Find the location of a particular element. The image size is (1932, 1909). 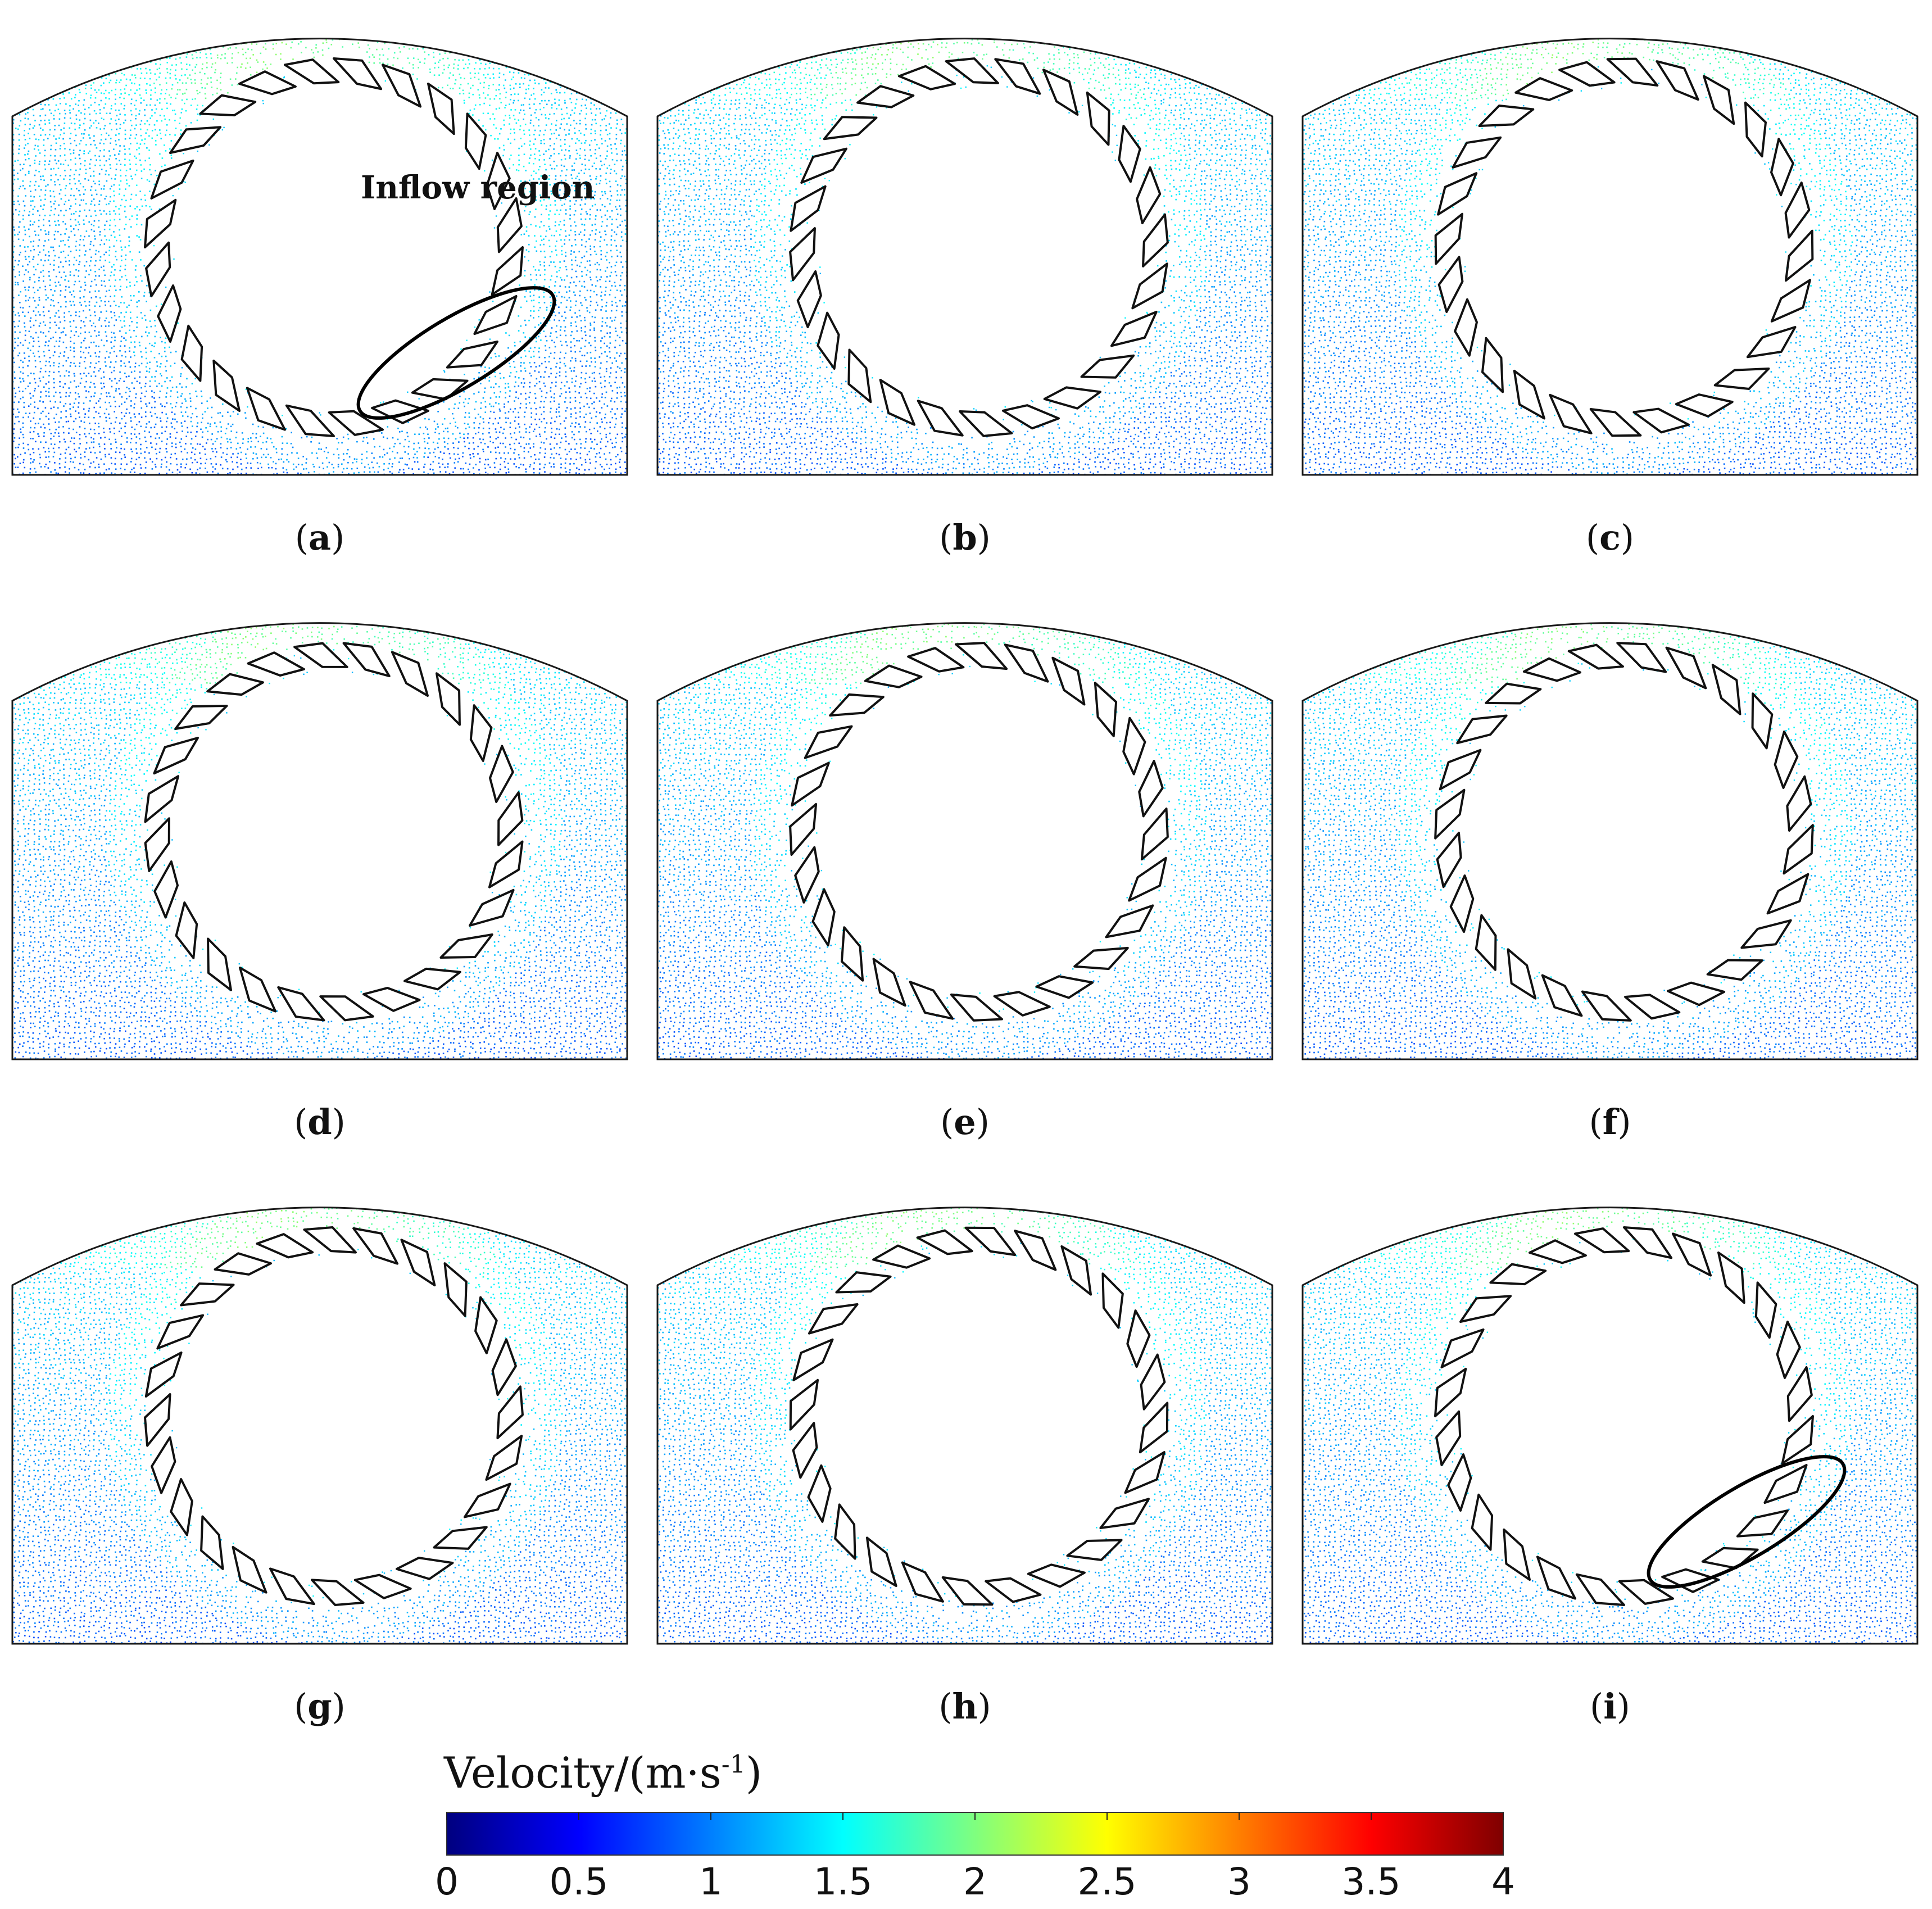

panel-caption-i: (i) is located at coordinates (1610, 1707).